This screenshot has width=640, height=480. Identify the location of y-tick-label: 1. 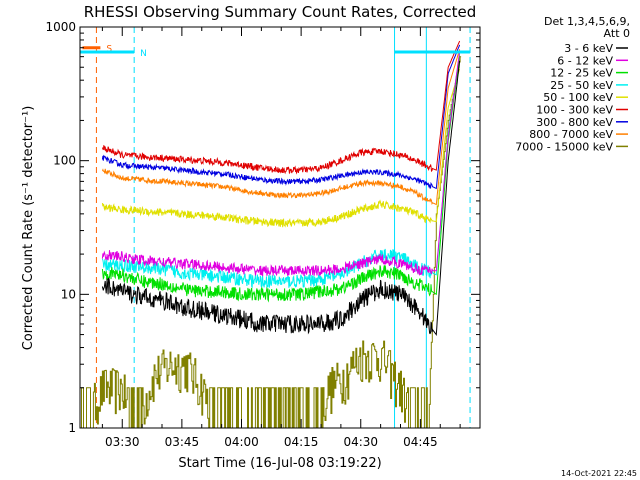
(72, 428).